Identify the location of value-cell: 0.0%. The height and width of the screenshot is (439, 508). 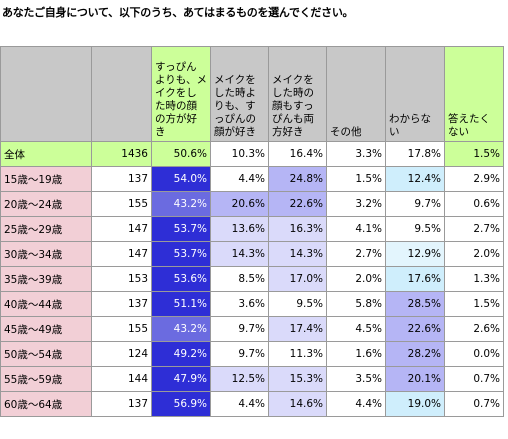
(474, 354).